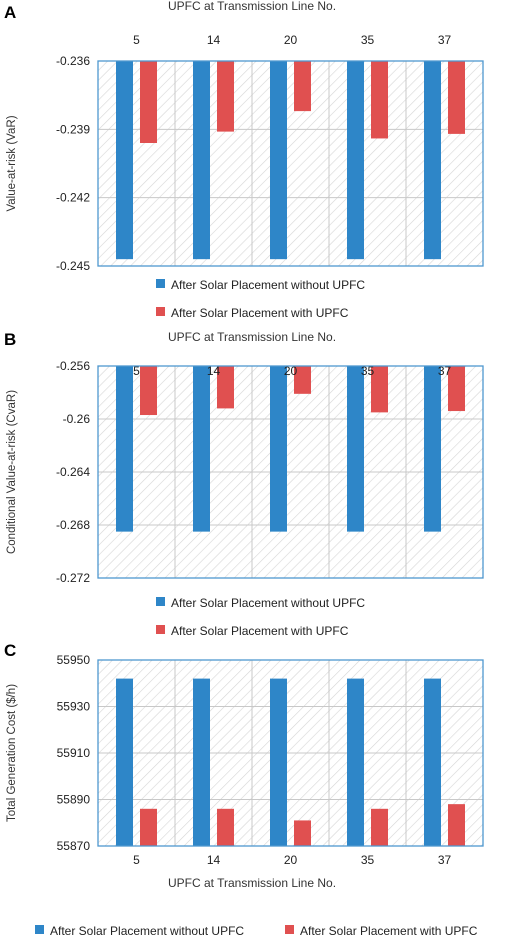 Image resolution: width=505 pixels, height=941 pixels. Describe the element at coordinates (12, 753) in the screenshot. I see `y-axis-title: Total Generation Cost ($/h)` at that location.